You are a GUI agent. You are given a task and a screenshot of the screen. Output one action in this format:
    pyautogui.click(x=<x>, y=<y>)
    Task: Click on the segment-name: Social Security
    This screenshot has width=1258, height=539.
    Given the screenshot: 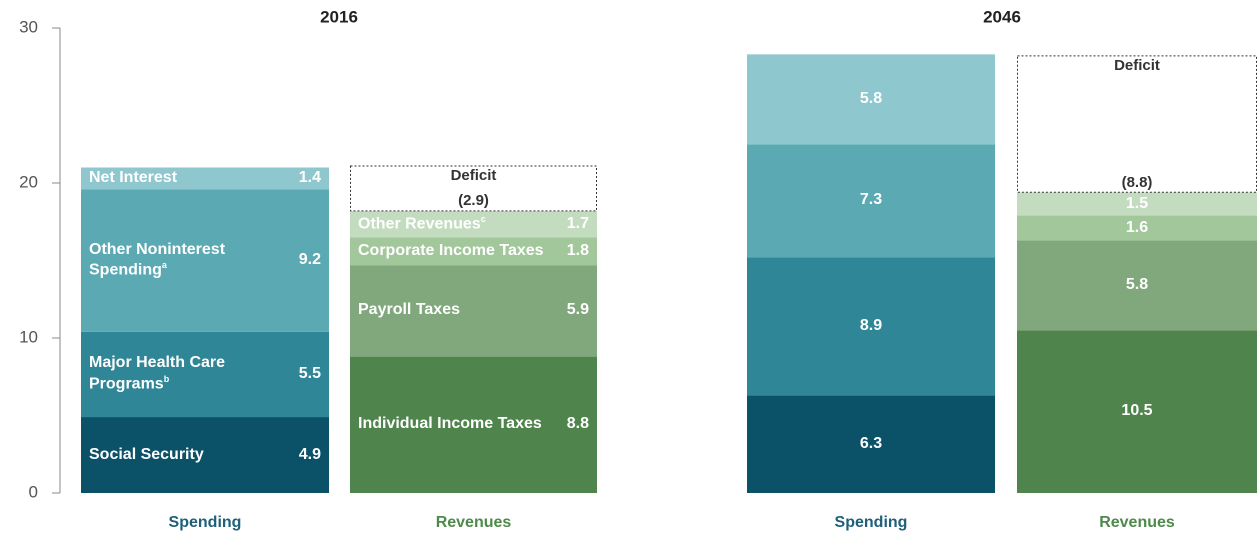 What is the action you would take?
    pyautogui.click(x=194, y=455)
    